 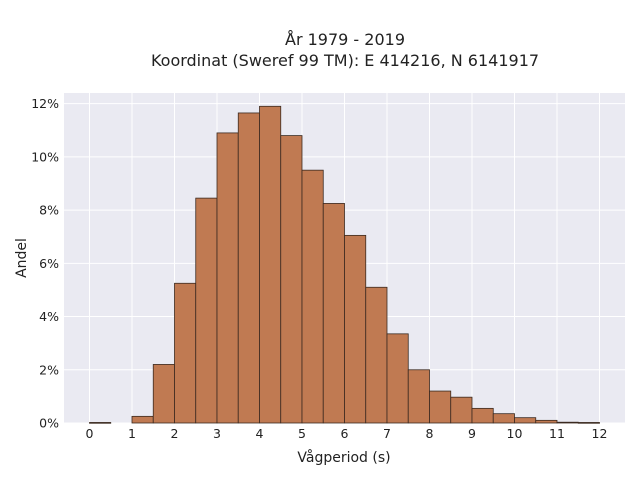 What do you see at coordinates (345, 39) in the screenshot?
I see `chart-title-line-1: År 1979 - 2019` at bounding box center [345, 39].